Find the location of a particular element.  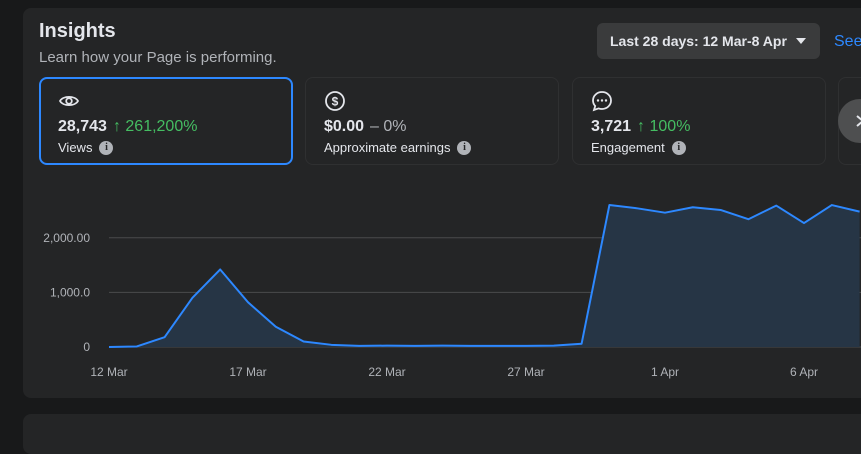

metric-card-earnings: $ $0.00 – 0% Approximate earnings i is located at coordinates (432, 121).